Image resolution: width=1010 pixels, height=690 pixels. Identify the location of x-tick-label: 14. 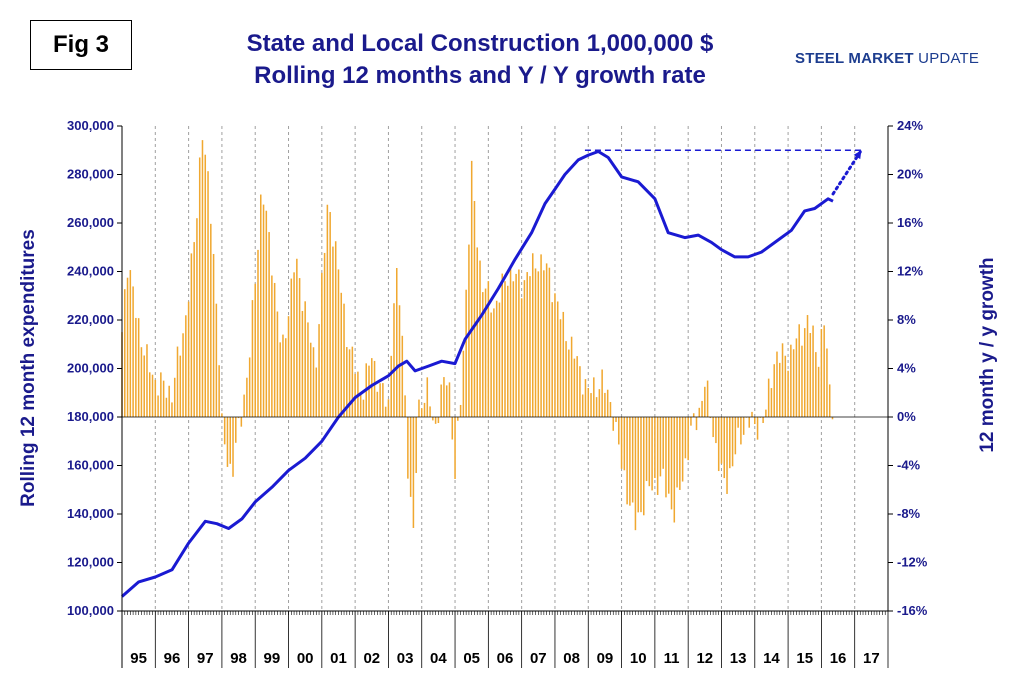
(771, 658).